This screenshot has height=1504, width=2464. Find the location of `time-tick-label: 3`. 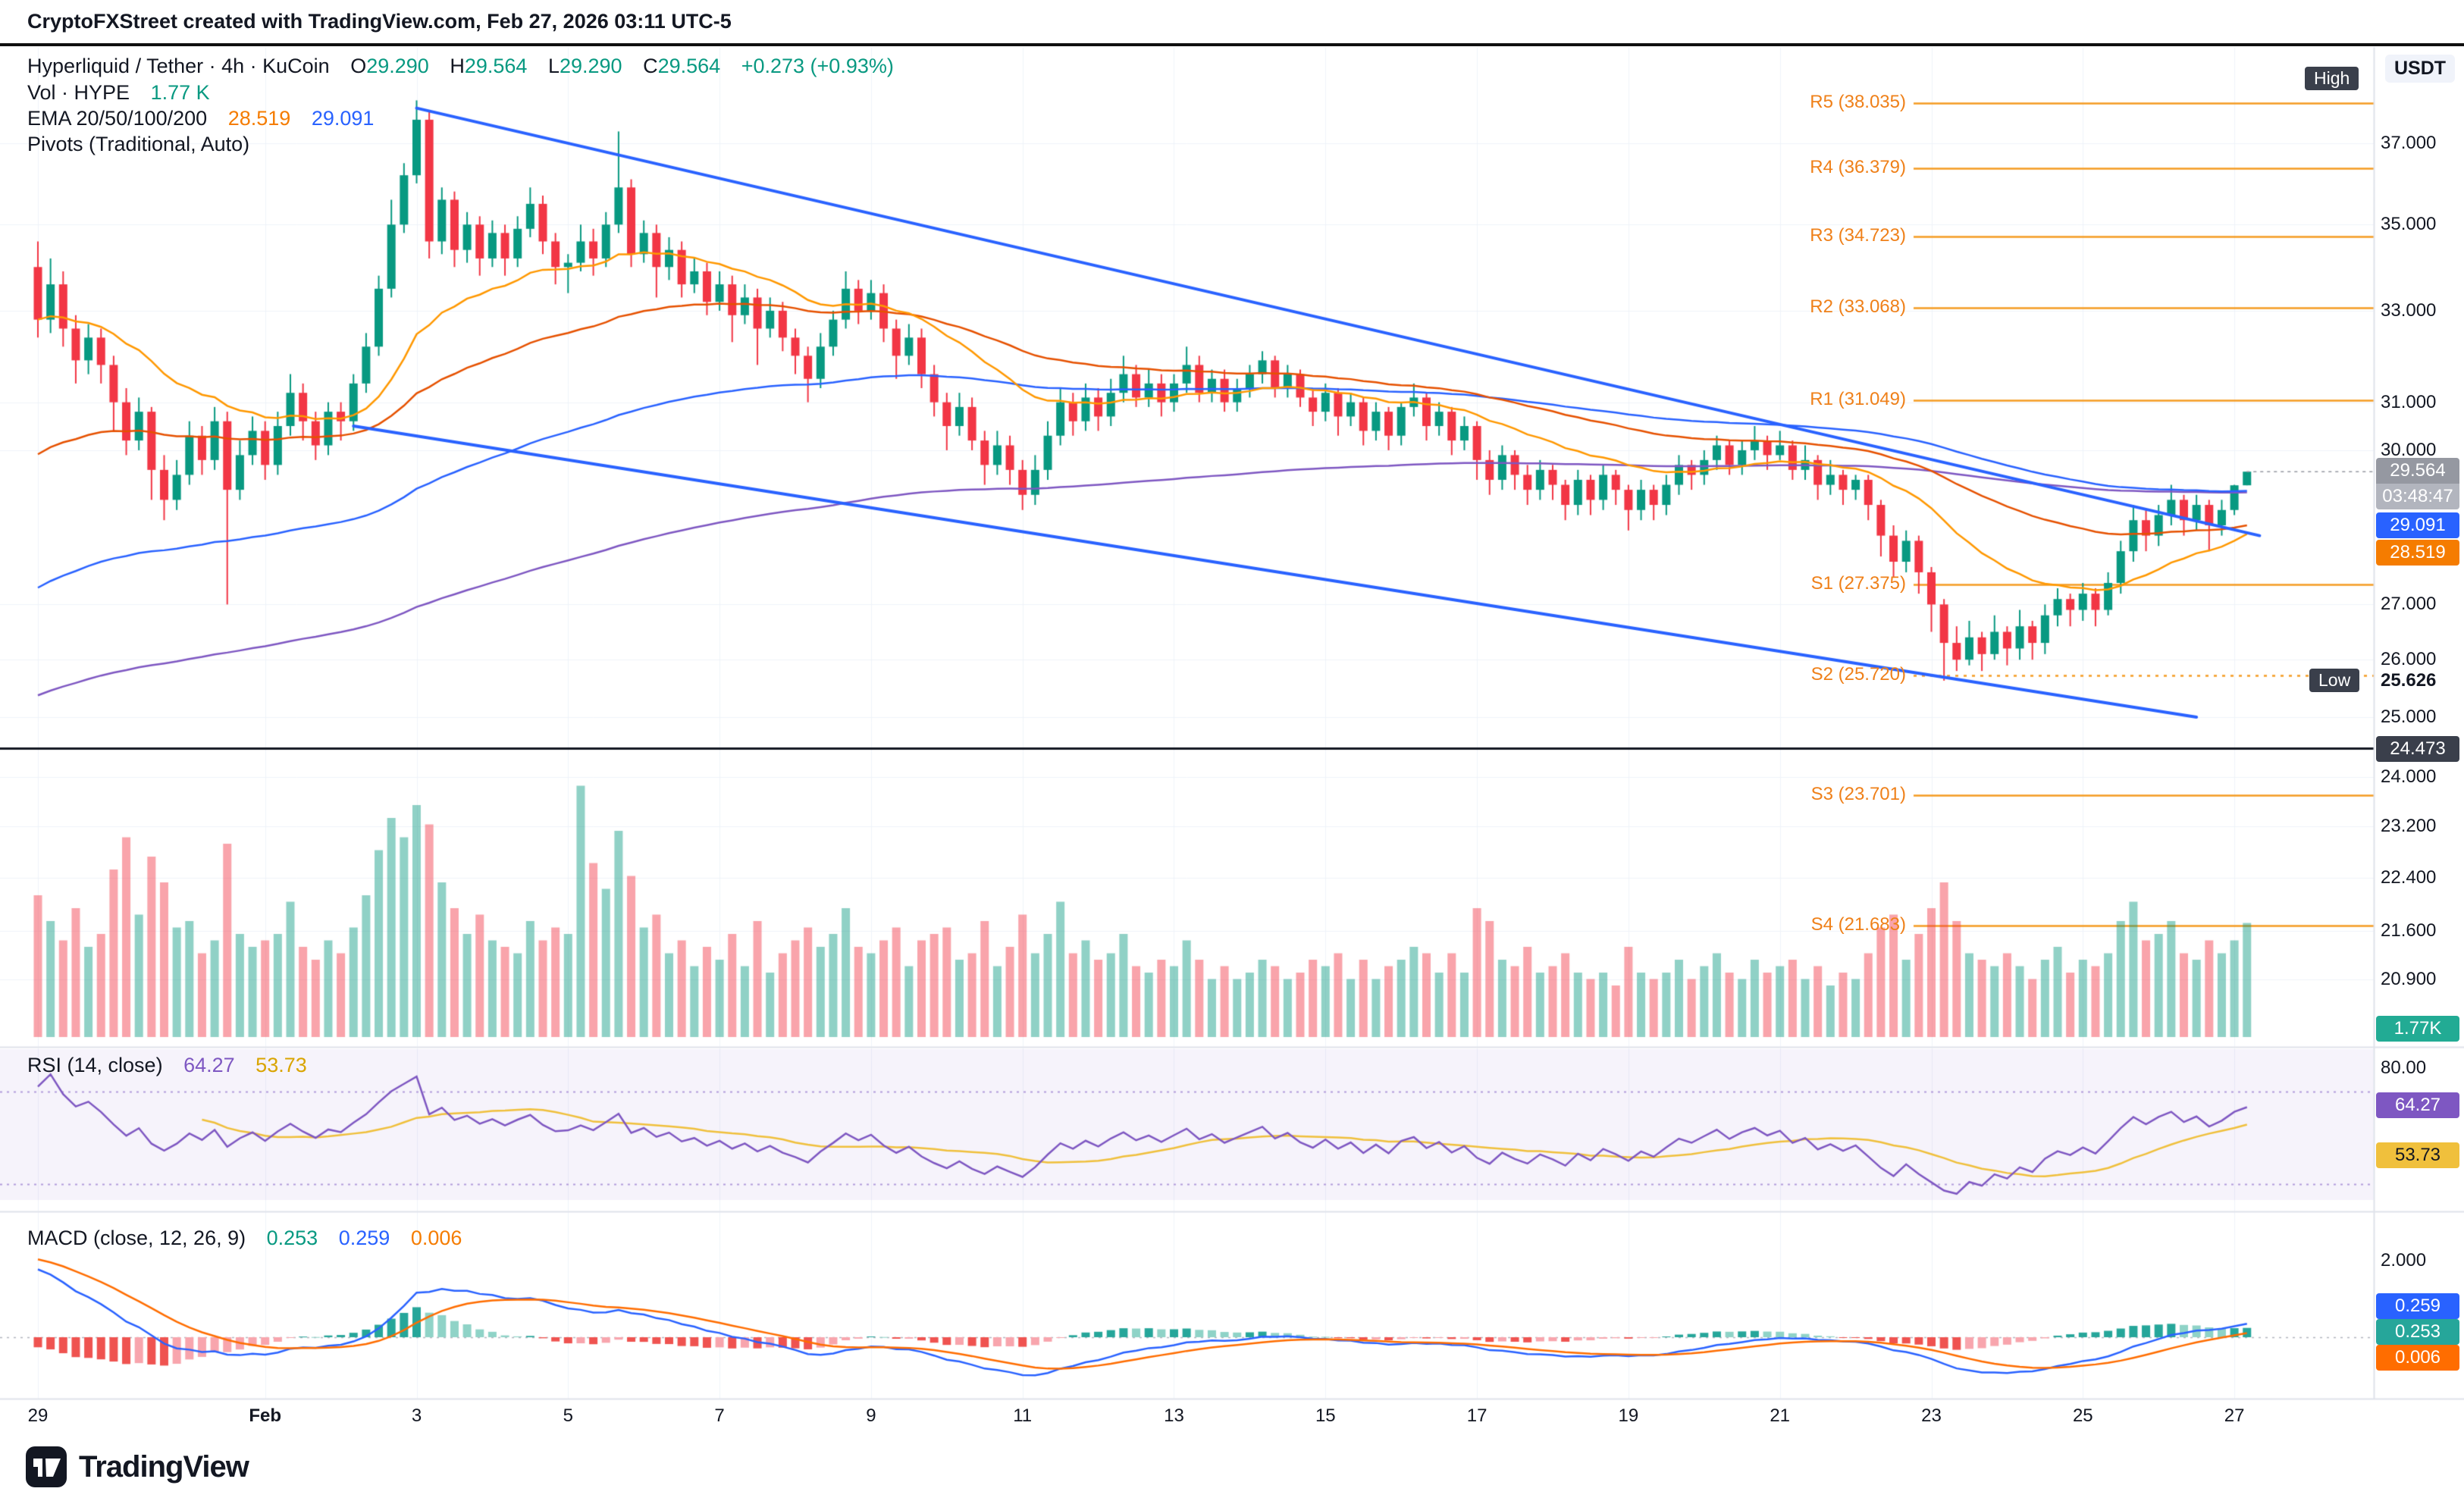

time-tick-label: 3 is located at coordinates (417, 1415).